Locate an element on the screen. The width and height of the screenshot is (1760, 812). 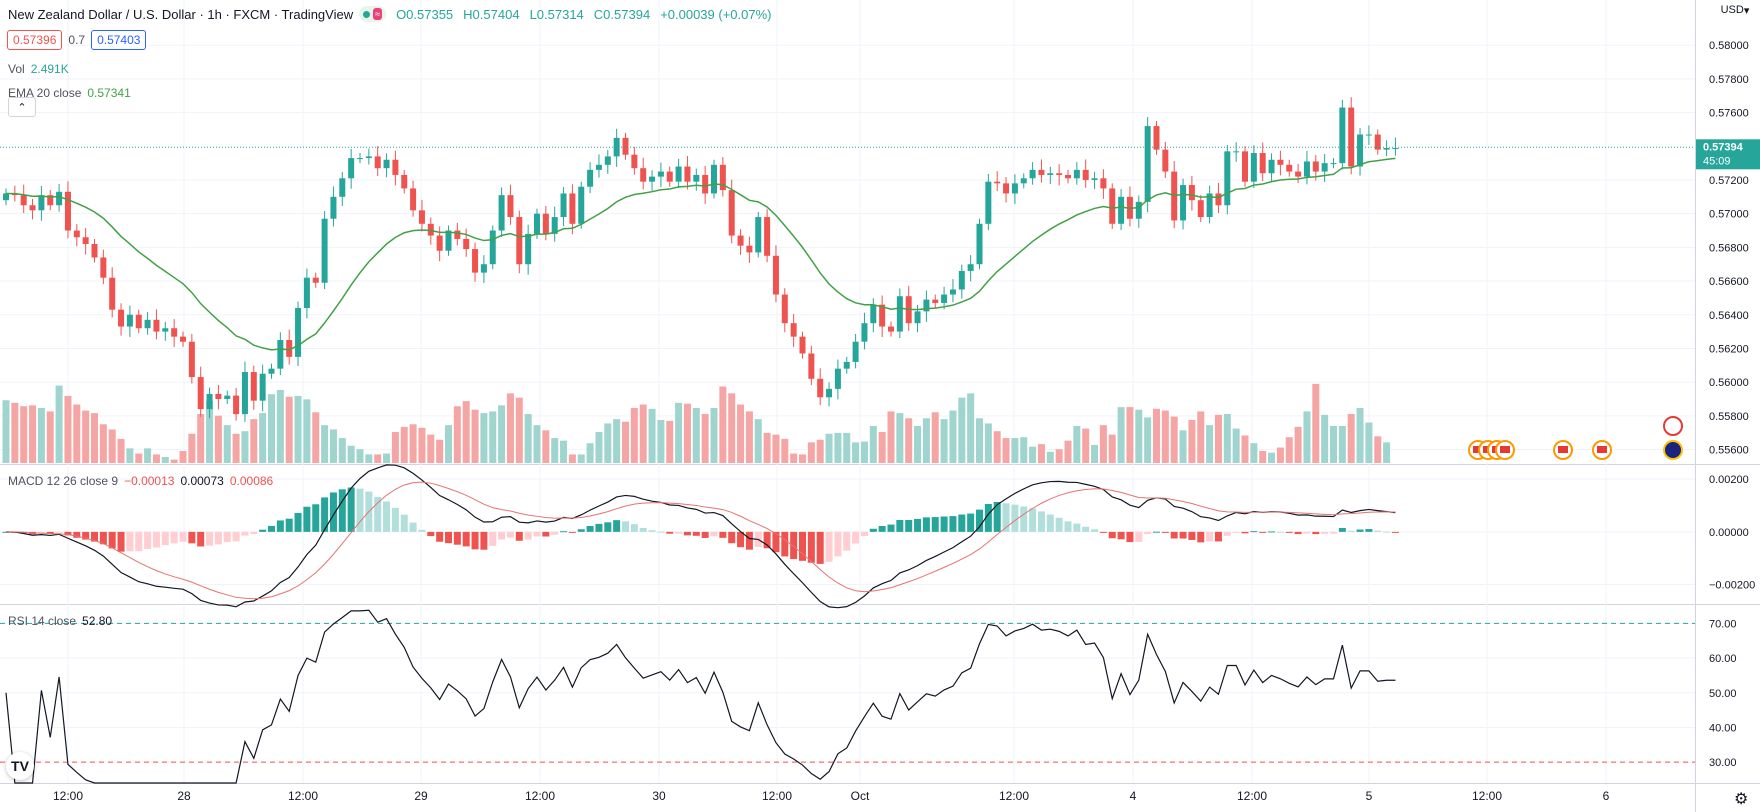
volume-legend: Vol 2.491K is located at coordinates (38, 69).